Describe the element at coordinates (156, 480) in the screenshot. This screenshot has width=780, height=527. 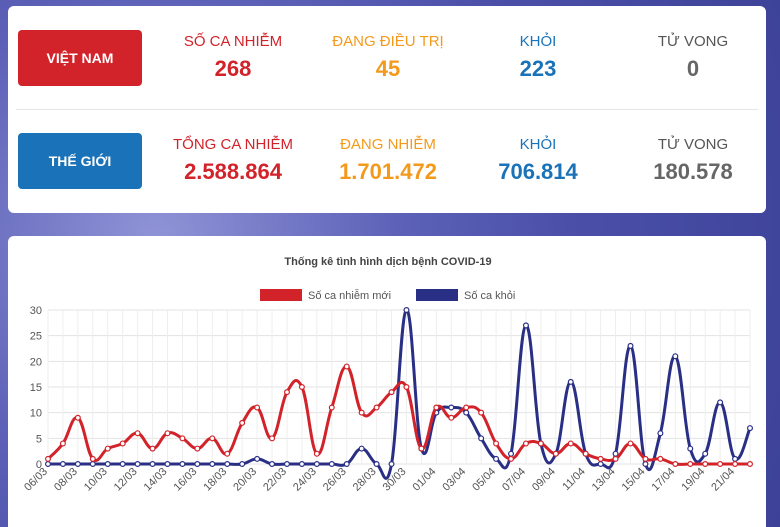
I see `x-tick-label: 14/03` at that location.